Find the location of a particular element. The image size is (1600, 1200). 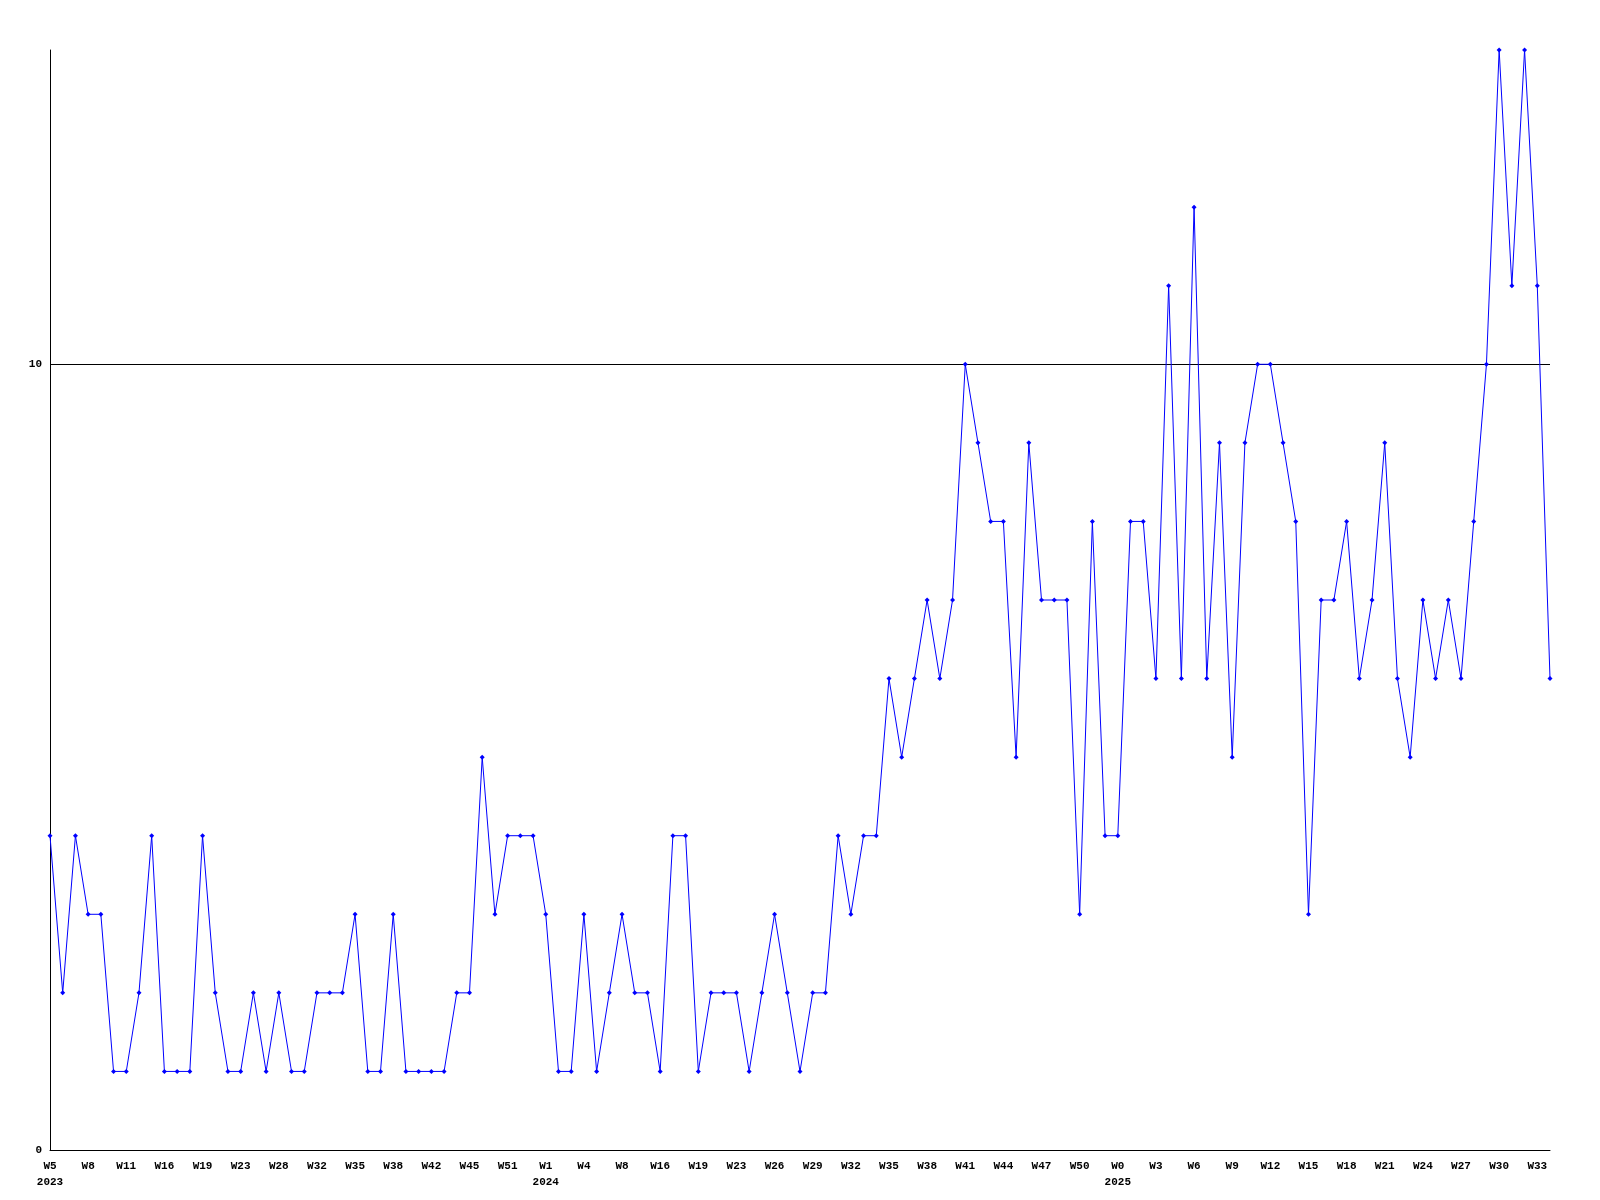

x-tick-label: W4 is located at coordinates (584, 1166).